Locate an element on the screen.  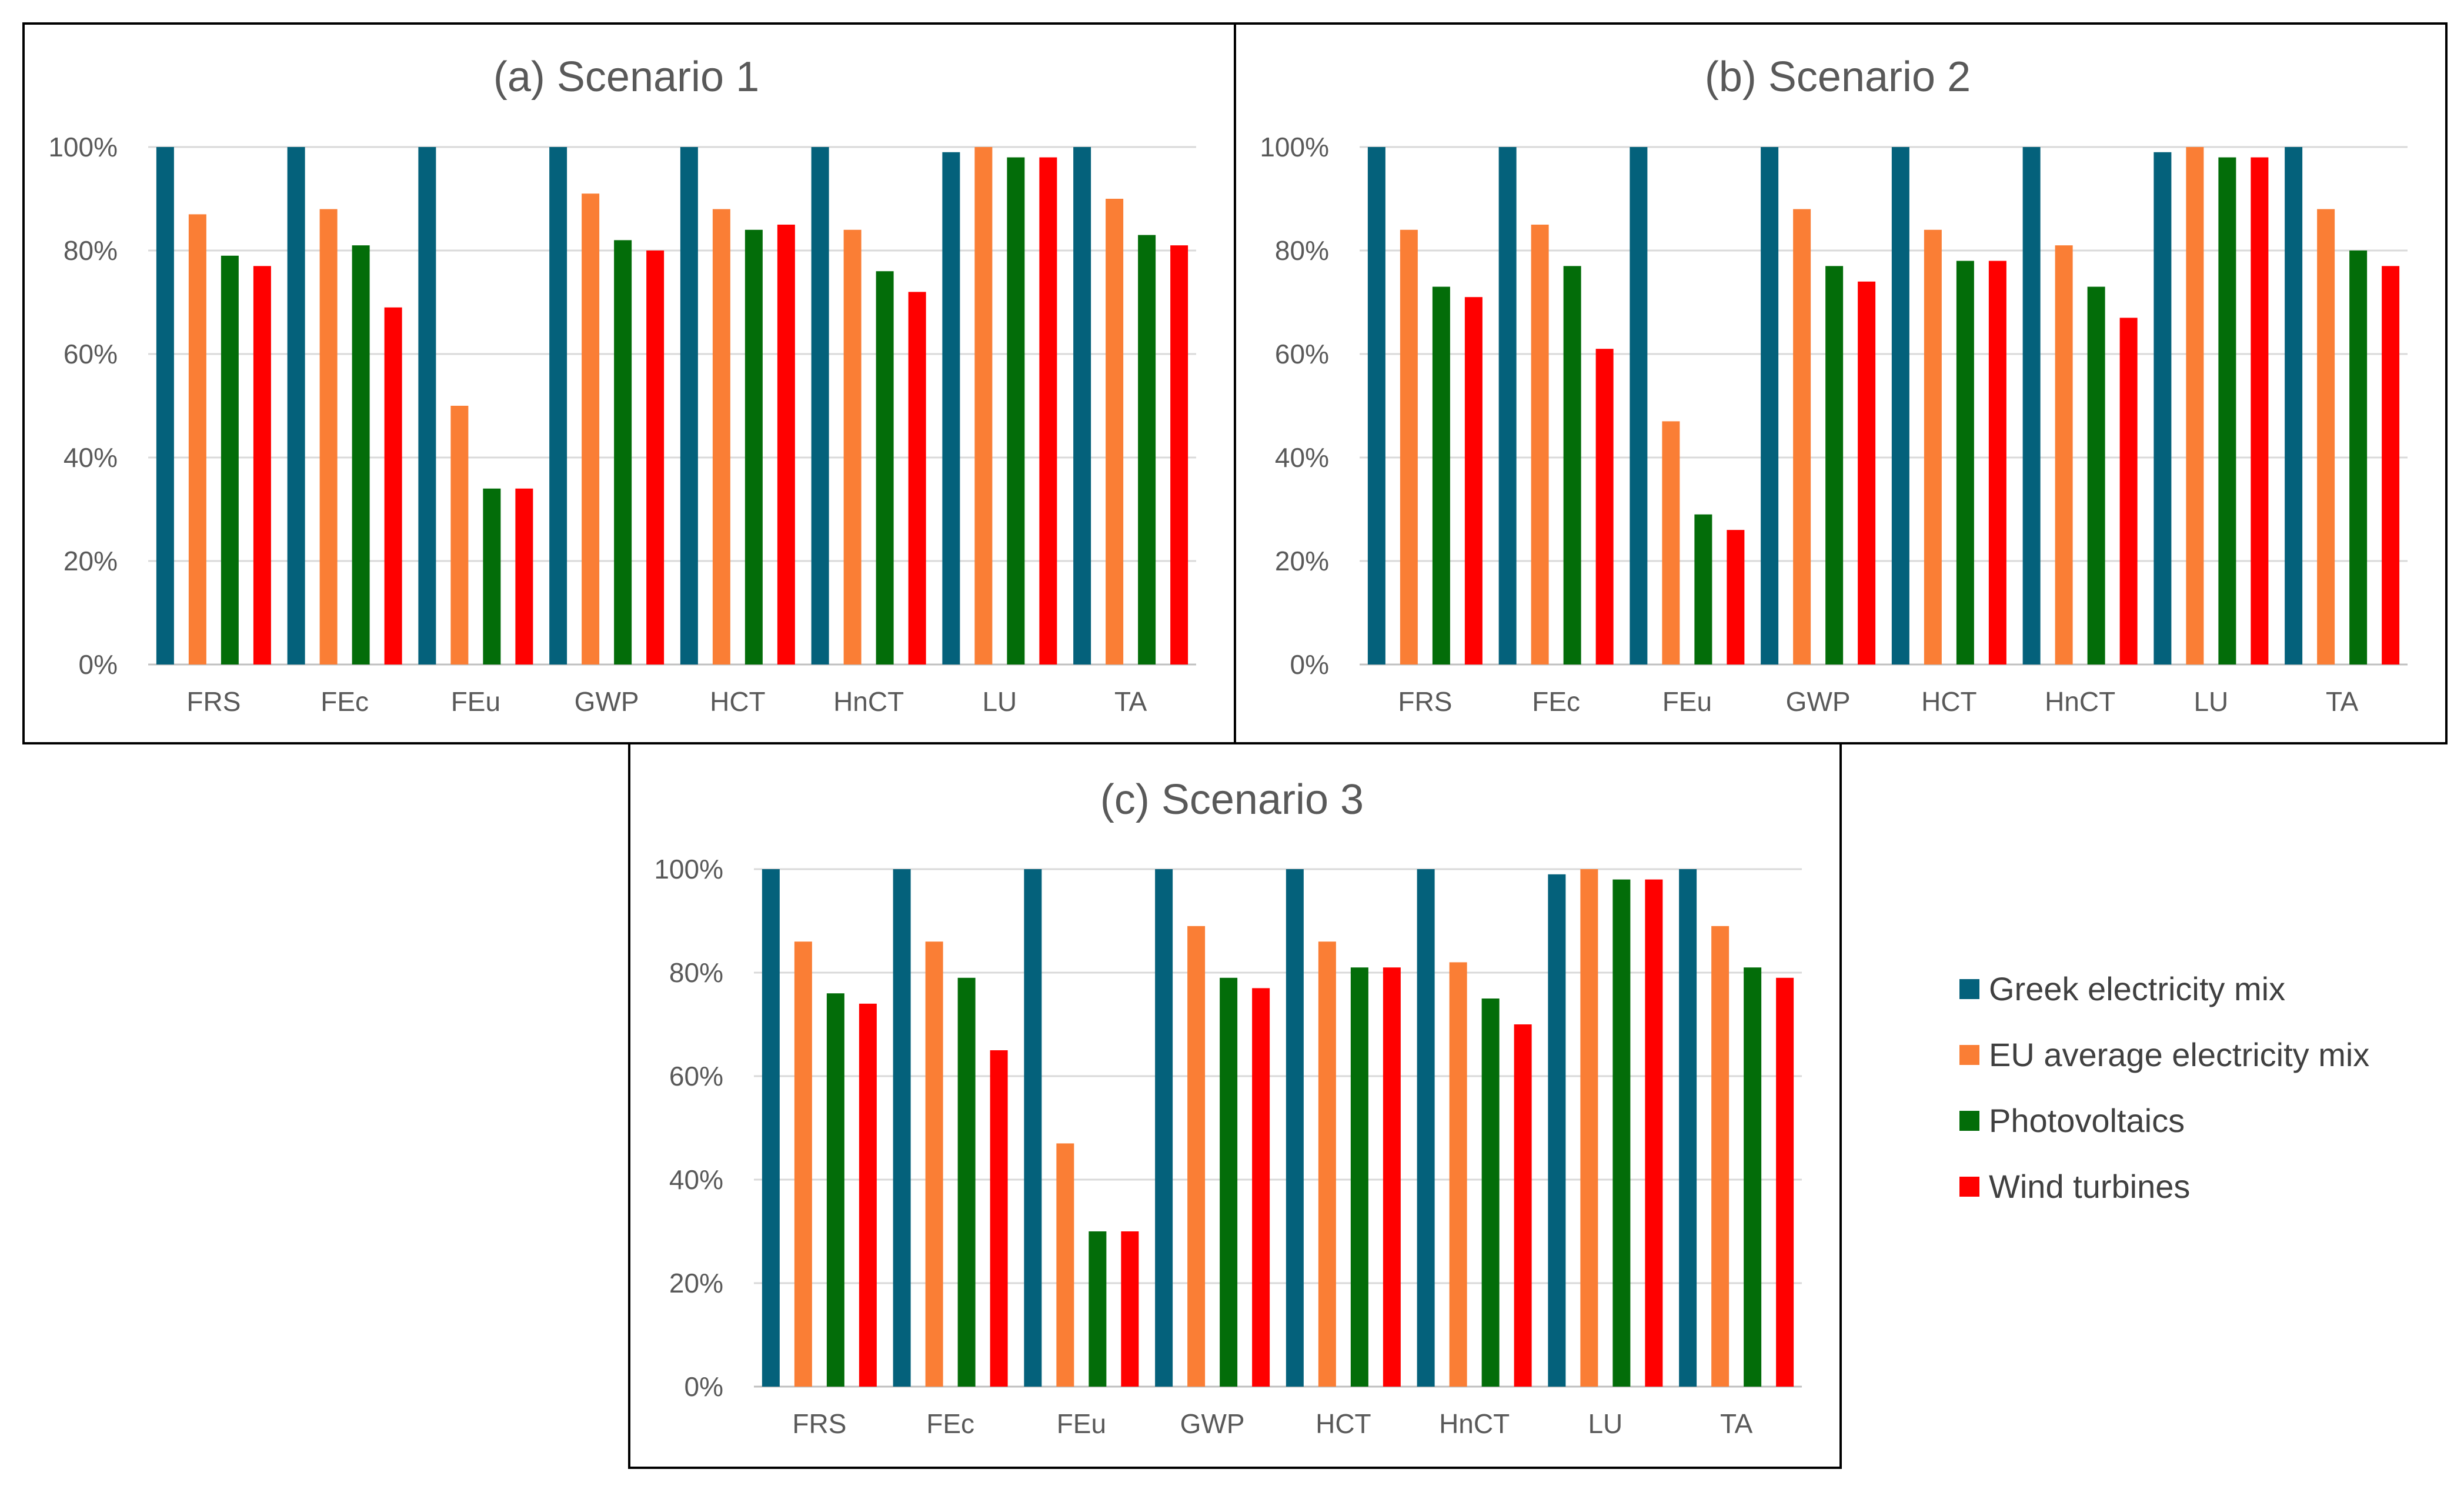
legend-item-greek: Greek electricity mix is located at coordinates (2122, 988).